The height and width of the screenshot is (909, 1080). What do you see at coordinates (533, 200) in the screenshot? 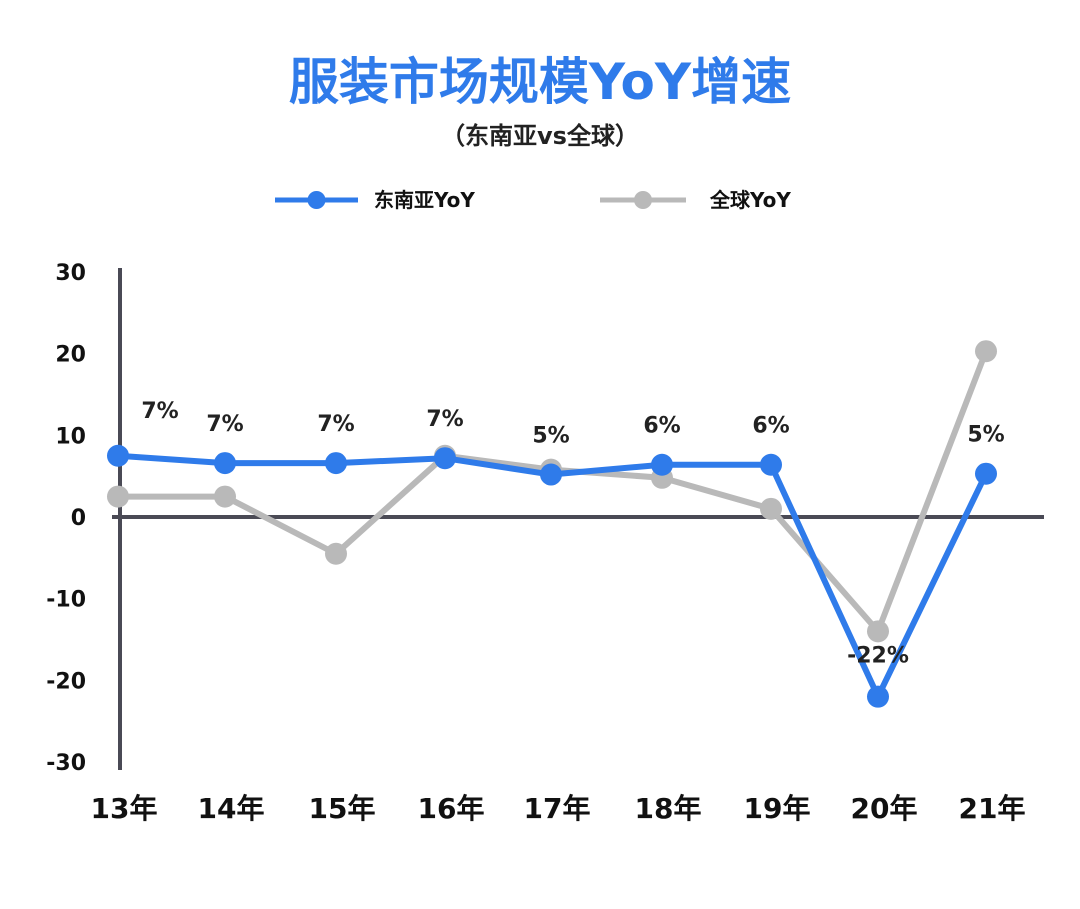
I see `legend: 东南亚YoY 全球YoY` at bounding box center [533, 200].